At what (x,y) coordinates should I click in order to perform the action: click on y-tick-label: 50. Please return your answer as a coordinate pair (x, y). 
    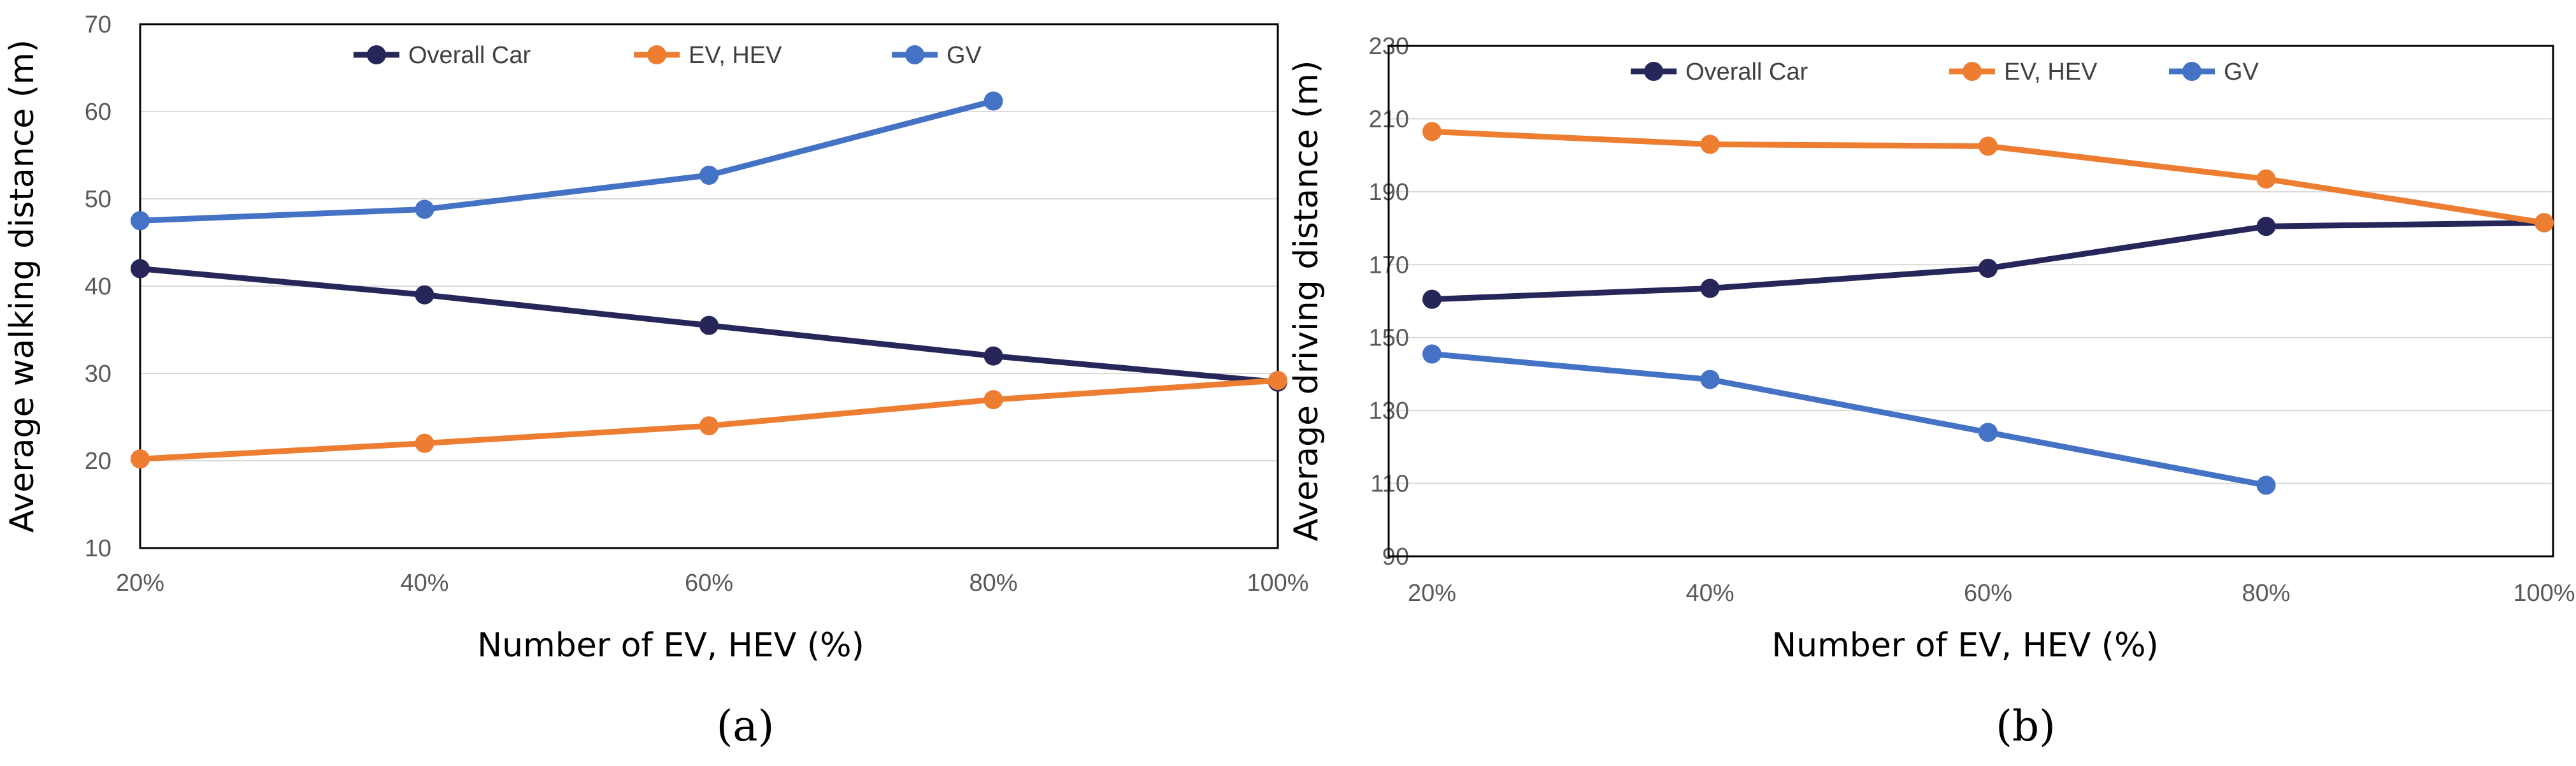
    Looking at the image, I should click on (98, 199).